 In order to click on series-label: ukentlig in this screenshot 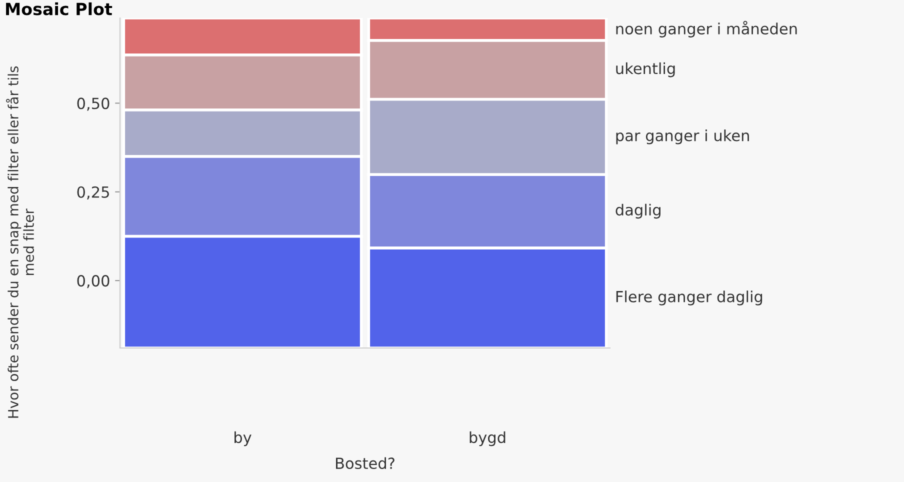, I will do `click(645, 70)`.